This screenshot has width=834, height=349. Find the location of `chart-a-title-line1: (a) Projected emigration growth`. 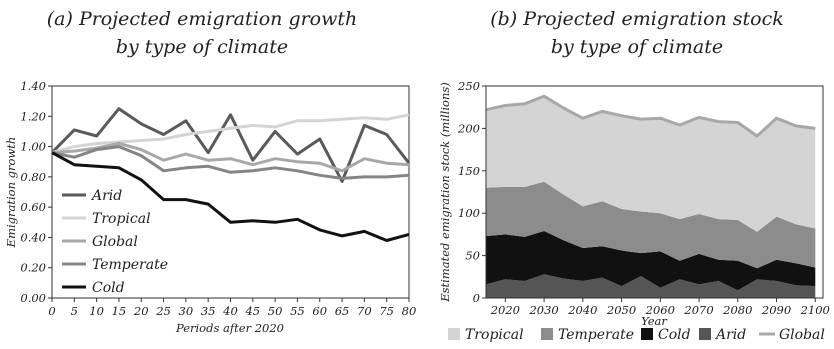

chart-a-title-line1: (a) Projected emigration growth is located at coordinates (202, 19).